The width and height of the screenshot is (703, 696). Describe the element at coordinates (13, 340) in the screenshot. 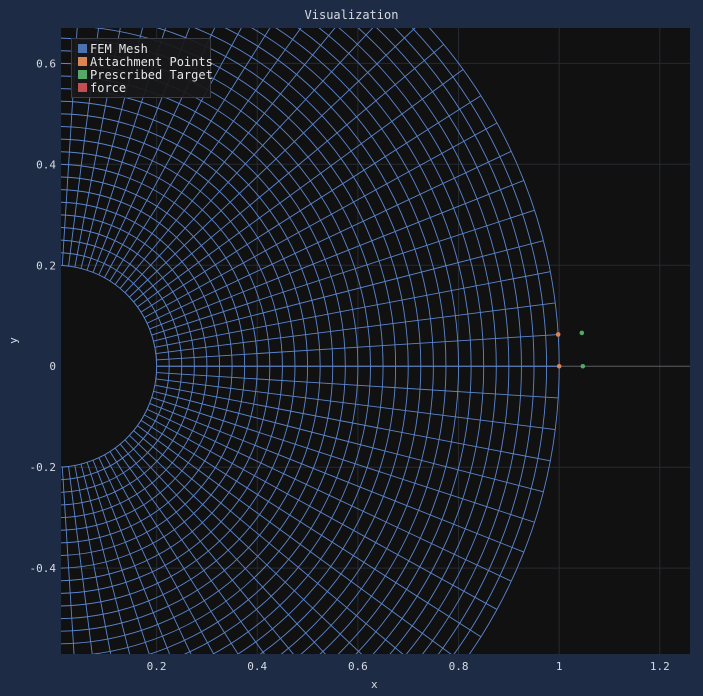

I see `y-axis-label: y` at that location.